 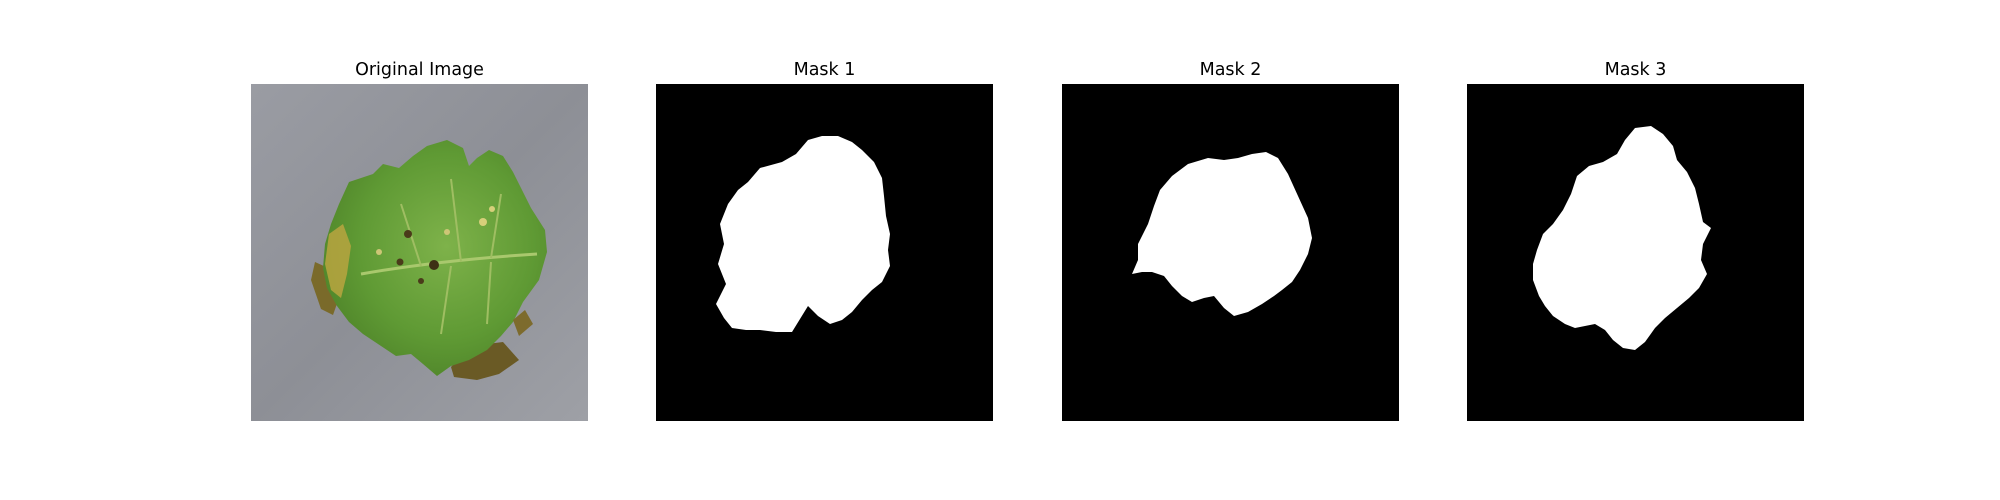 I want to click on mask-1-title: Mask 1, so click(x=824, y=70).